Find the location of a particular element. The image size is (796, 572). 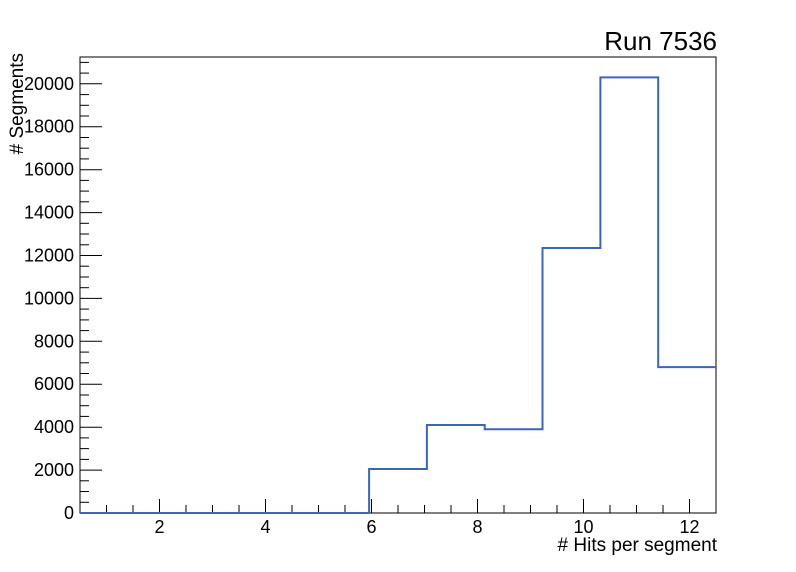

x-tick-label: 12 is located at coordinates (689, 527).